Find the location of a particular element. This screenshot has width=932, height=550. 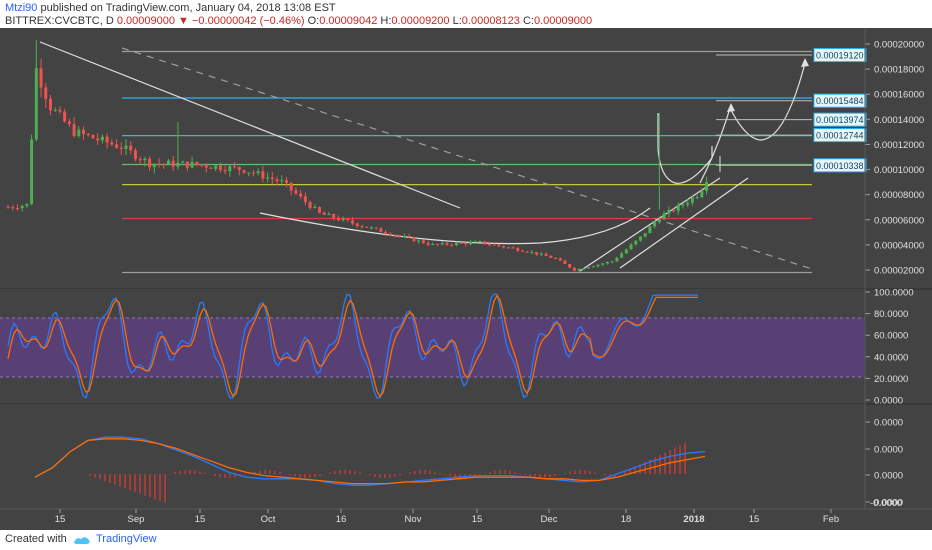

open-label: O: is located at coordinates (313, 21).